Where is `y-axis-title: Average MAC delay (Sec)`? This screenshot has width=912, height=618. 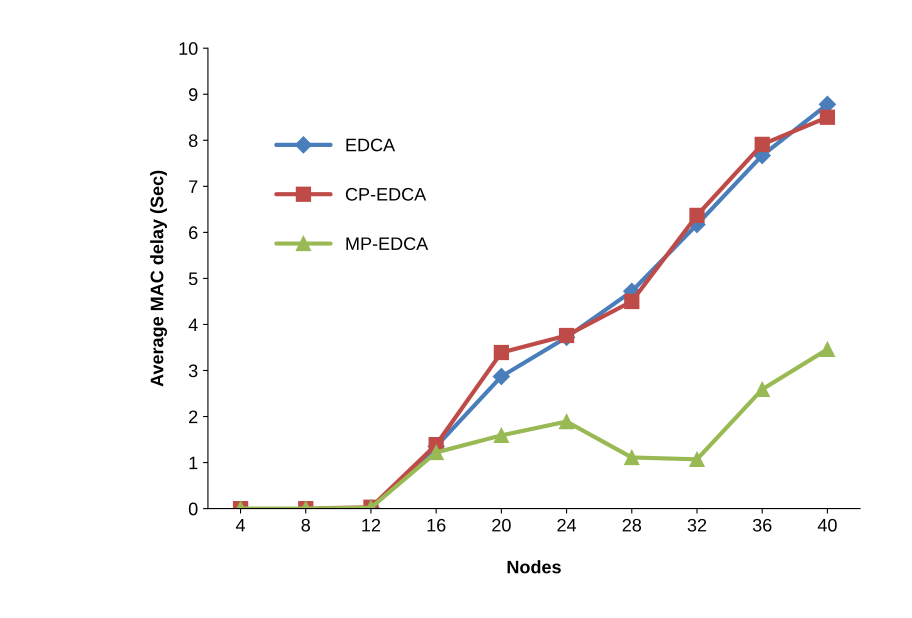
y-axis-title: Average MAC delay (Sec) is located at coordinates (159, 278).